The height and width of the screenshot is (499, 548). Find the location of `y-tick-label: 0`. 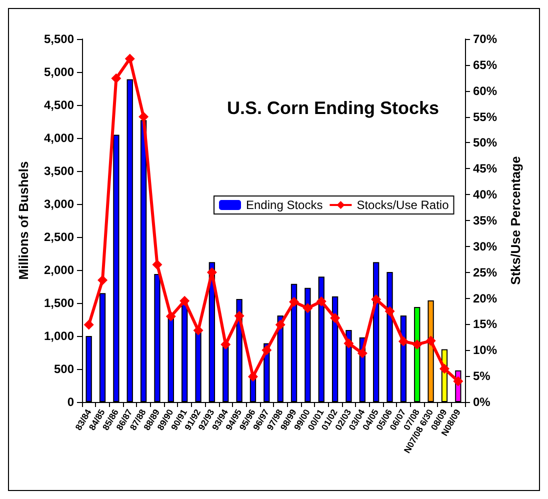

y-tick-label: 0 is located at coordinates (70, 402).